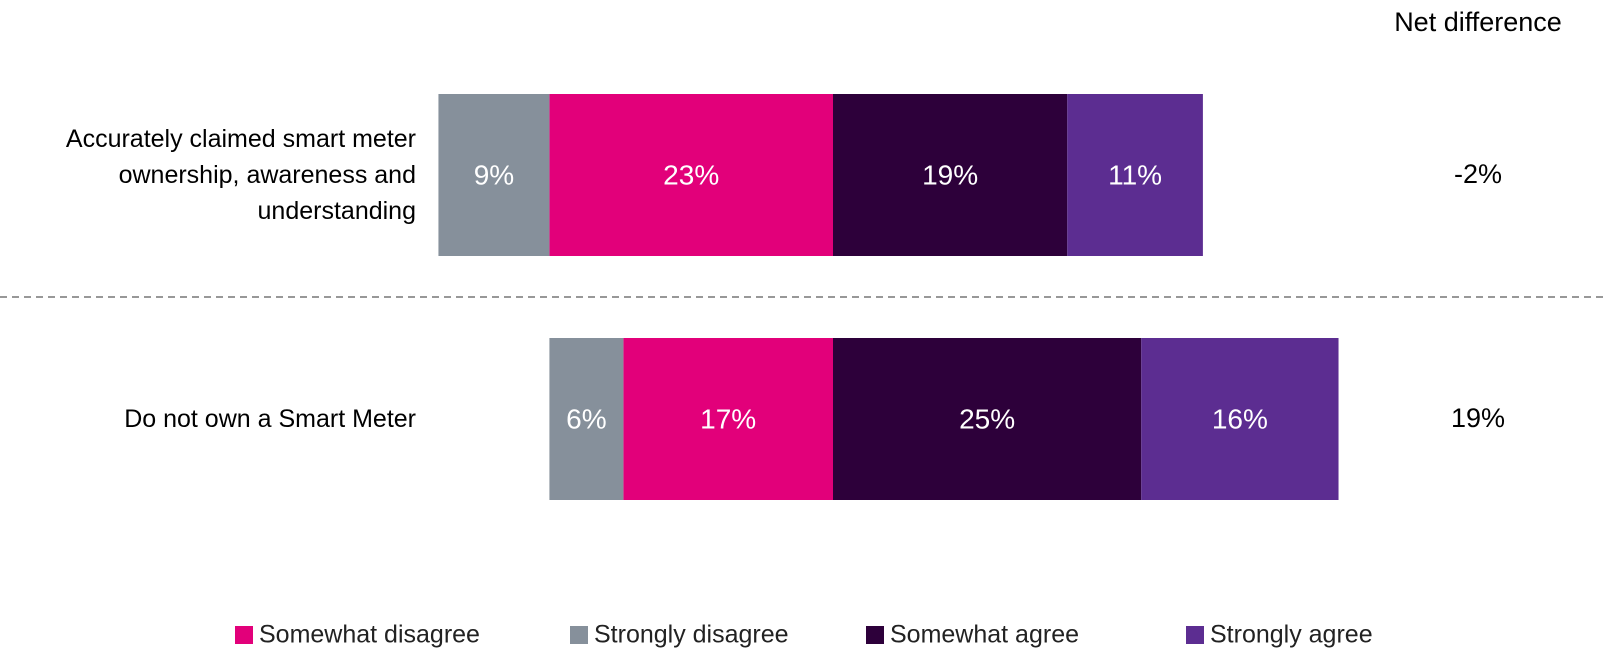  I want to click on value-label: 9%, so click(494, 174).